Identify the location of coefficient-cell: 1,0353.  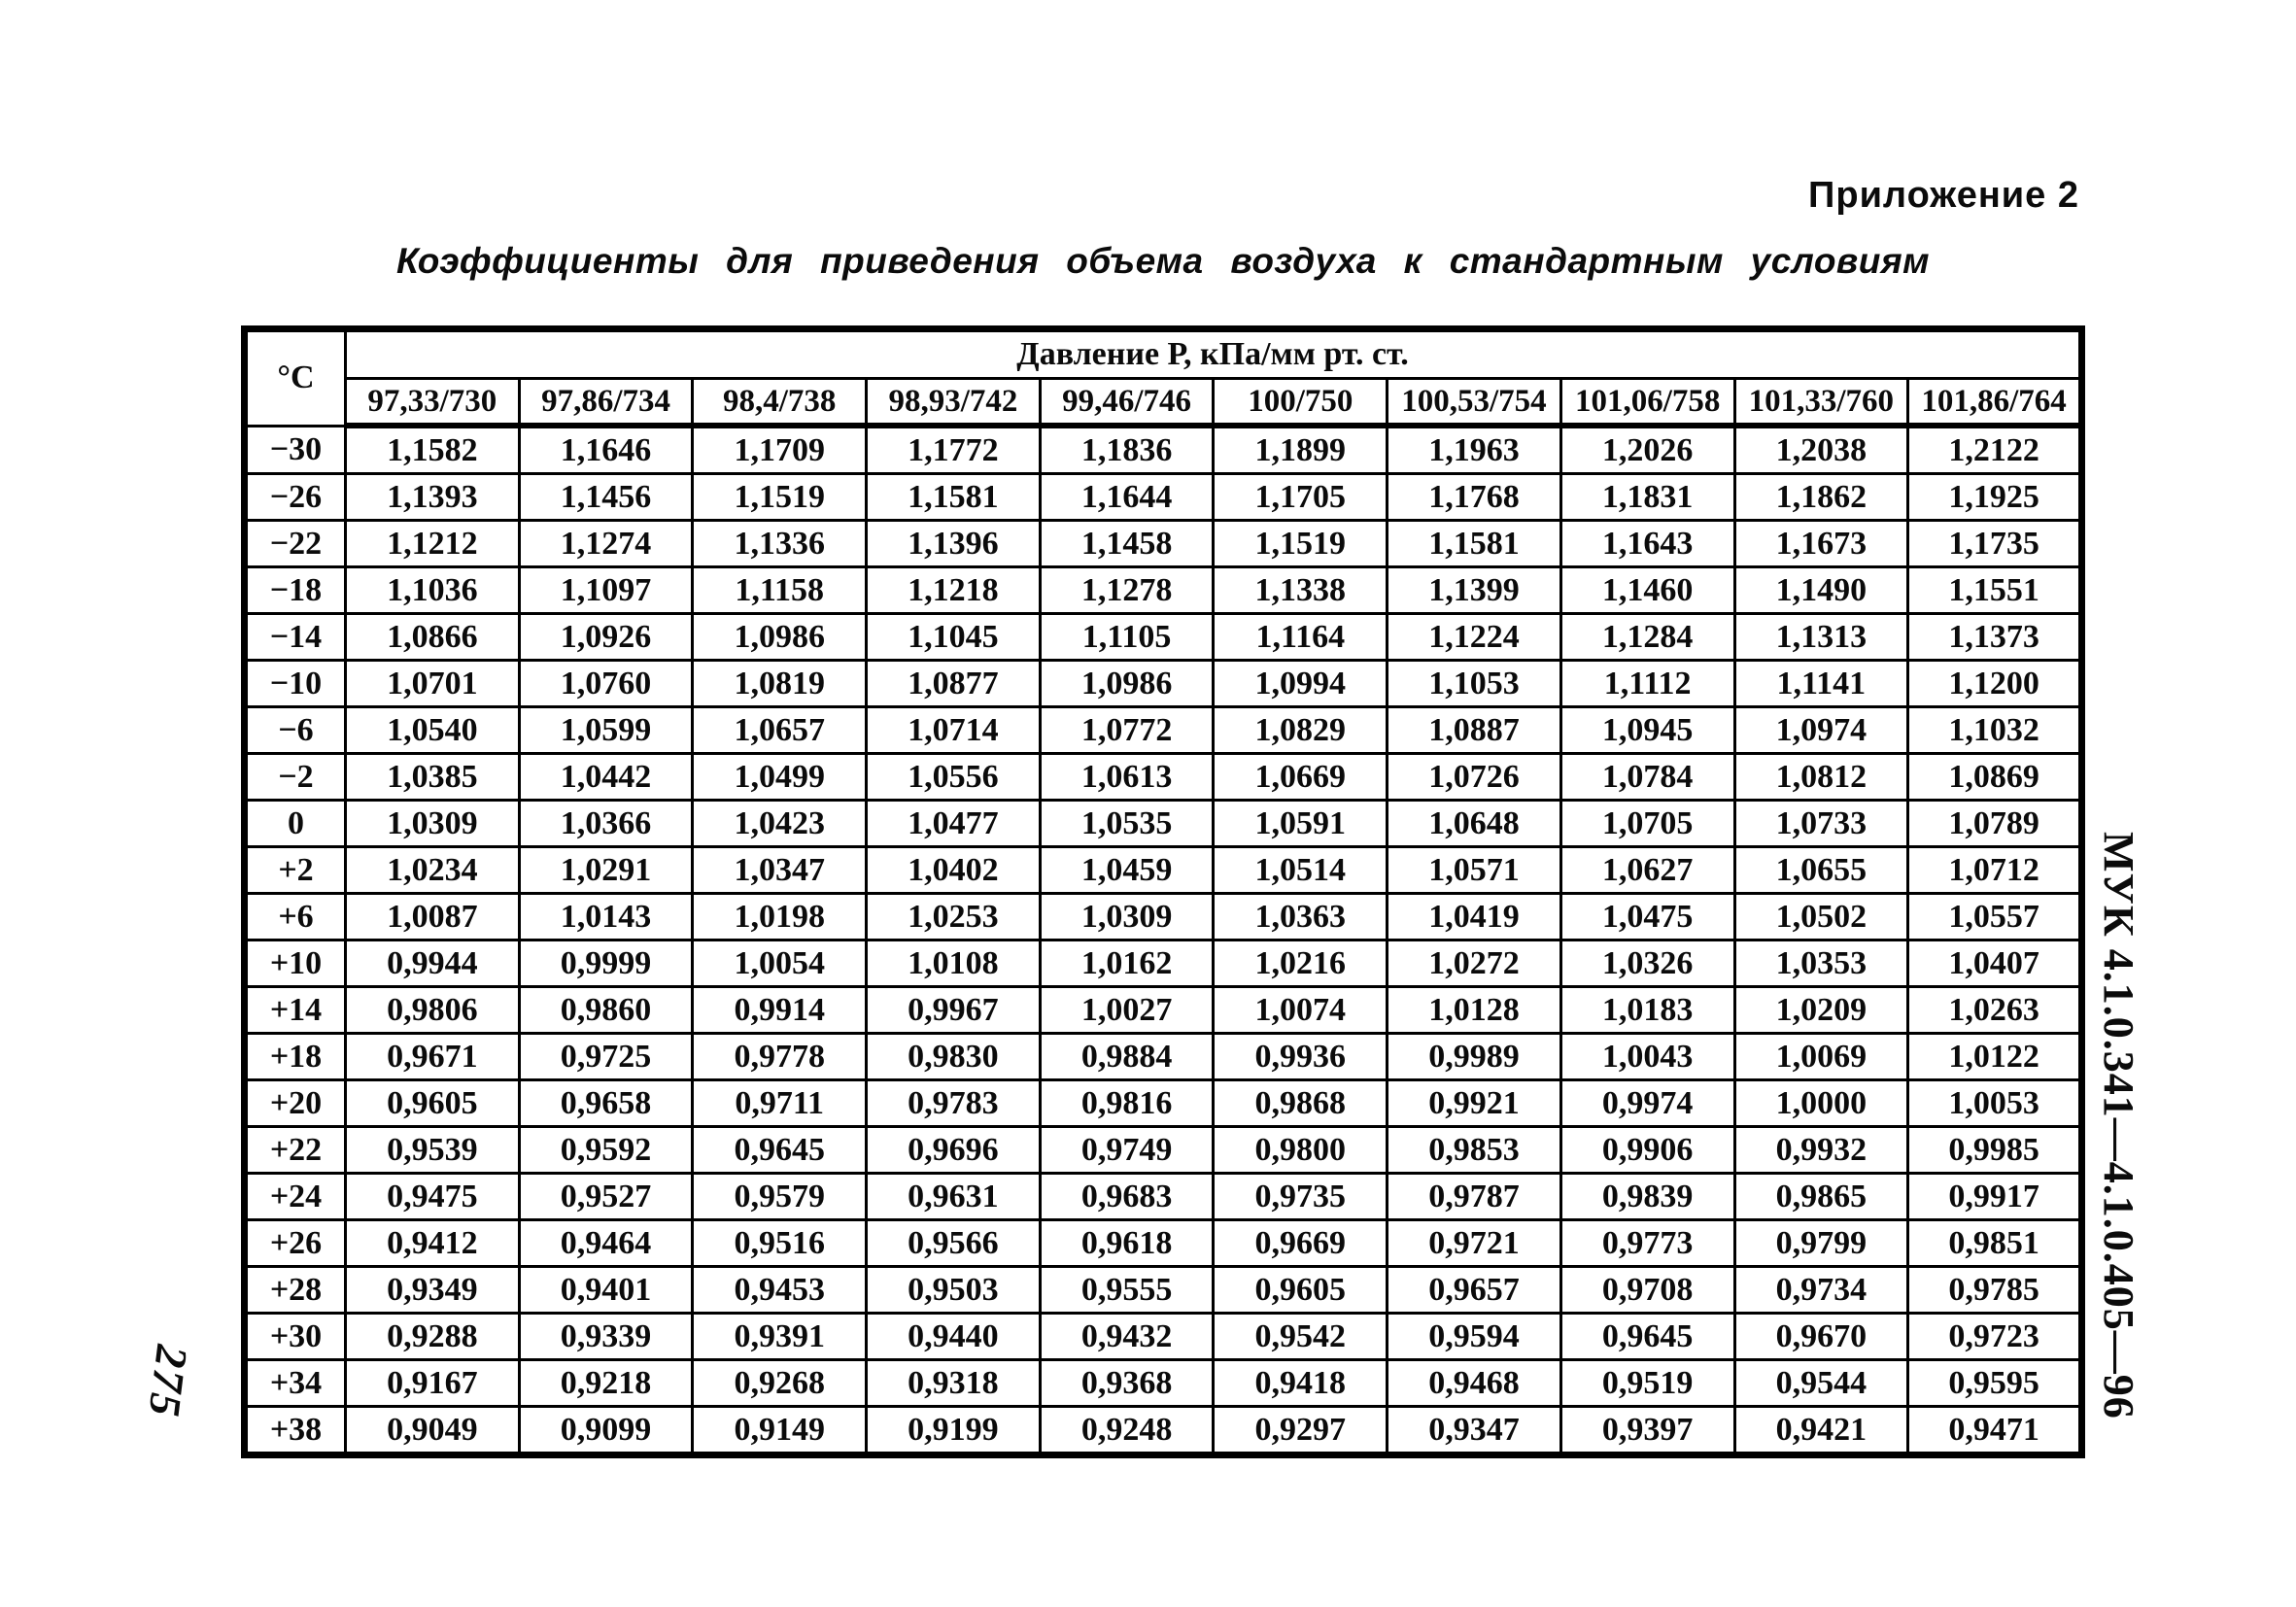
(1821, 963).